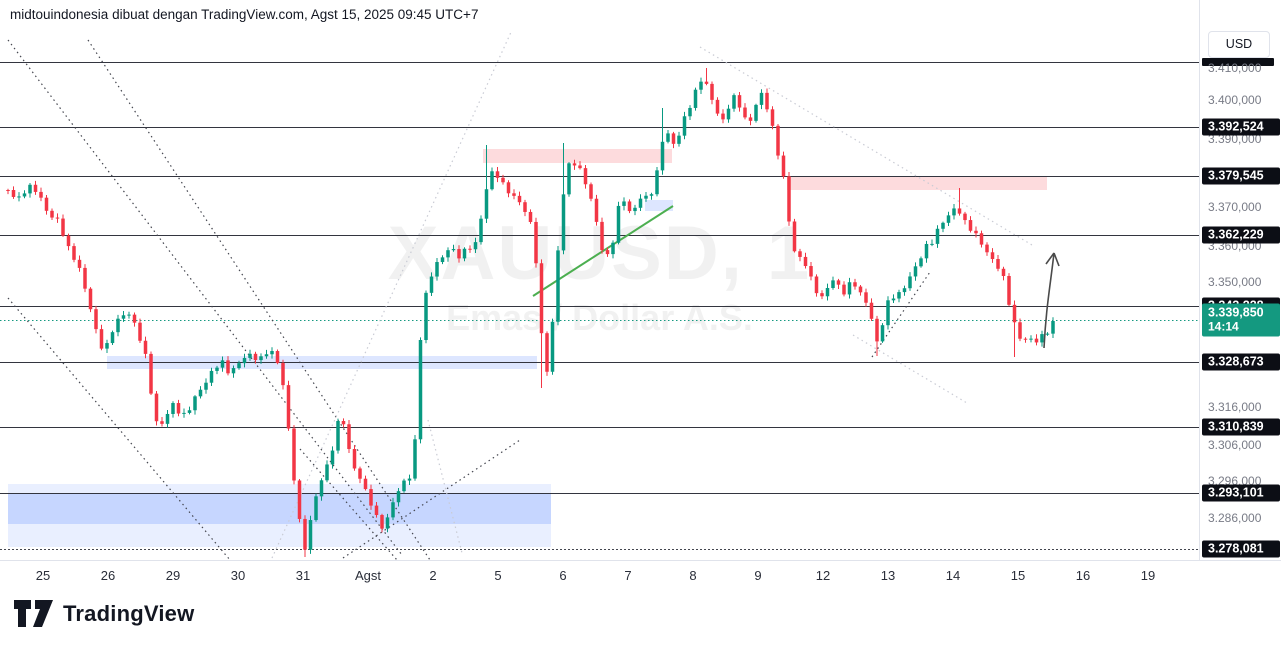 The image size is (1281, 646). Describe the element at coordinates (1241, 176) in the screenshot. I see `price-level-label: 3.379,545` at that location.